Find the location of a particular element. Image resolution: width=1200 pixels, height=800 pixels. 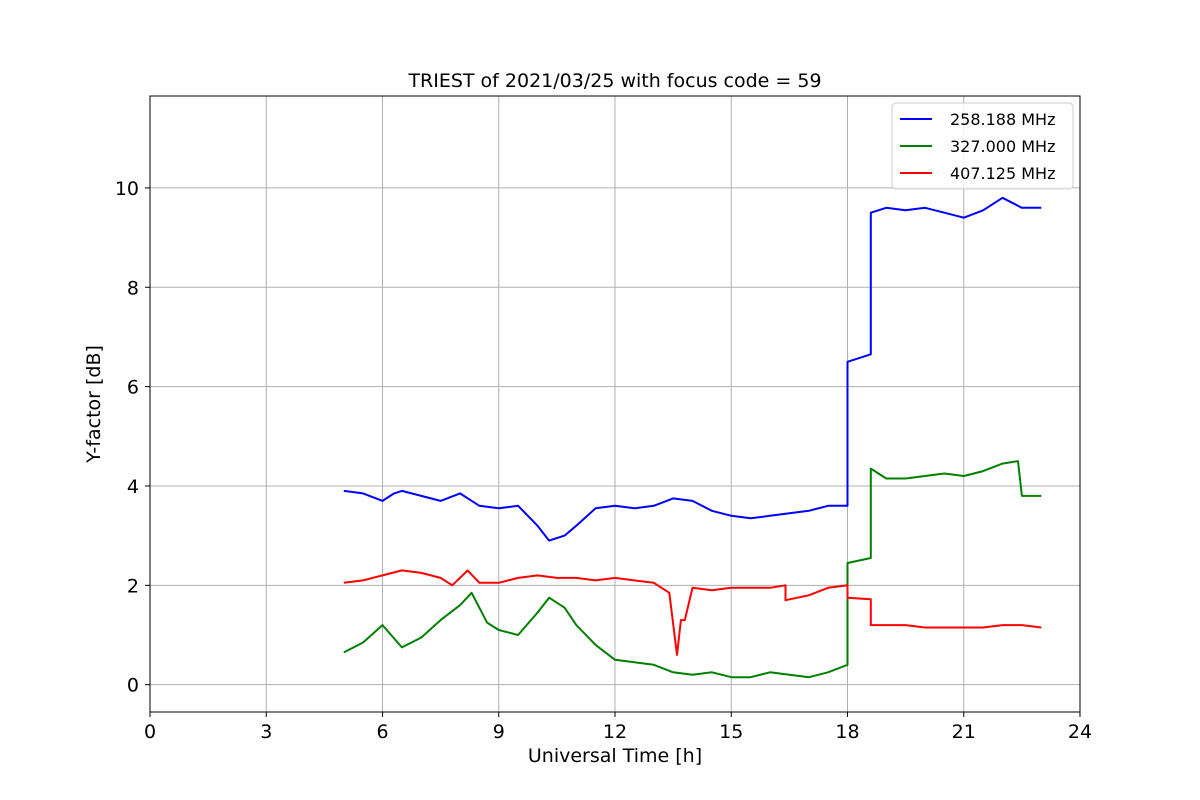

legend-entry-2: 327.000 MHz is located at coordinates (1002, 146).